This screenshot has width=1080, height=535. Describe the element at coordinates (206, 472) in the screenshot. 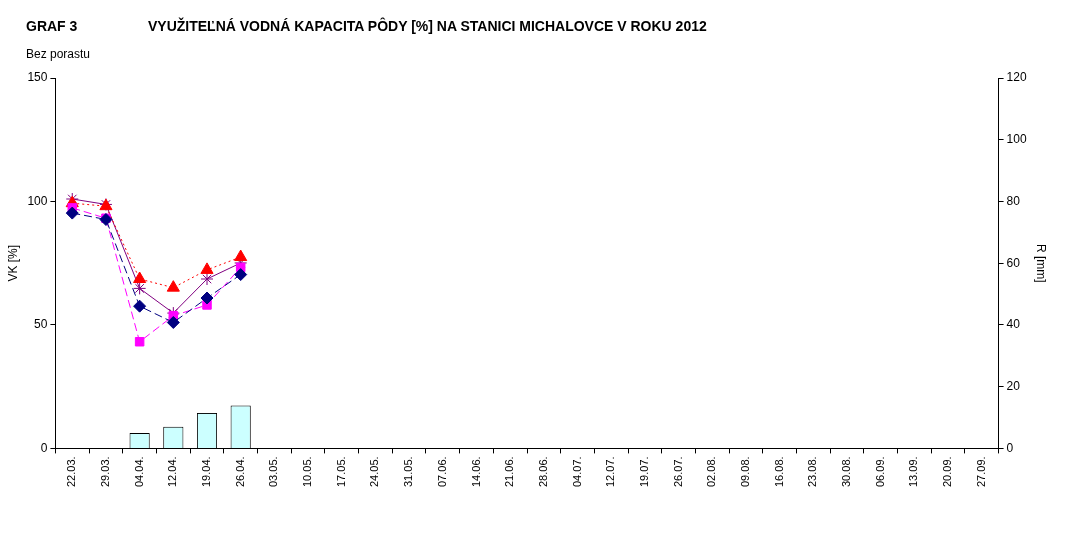

I see `x-tick-label: 19.04.` at that location.